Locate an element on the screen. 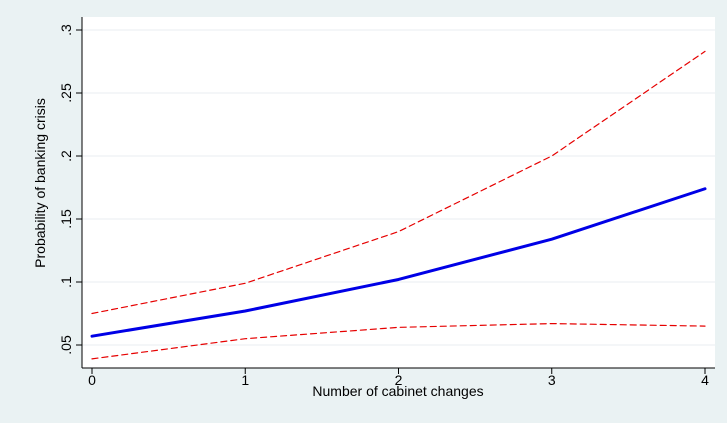 The image size is (727, 423). x-tick-label-2: 2 is located at coordinates (399, 380).